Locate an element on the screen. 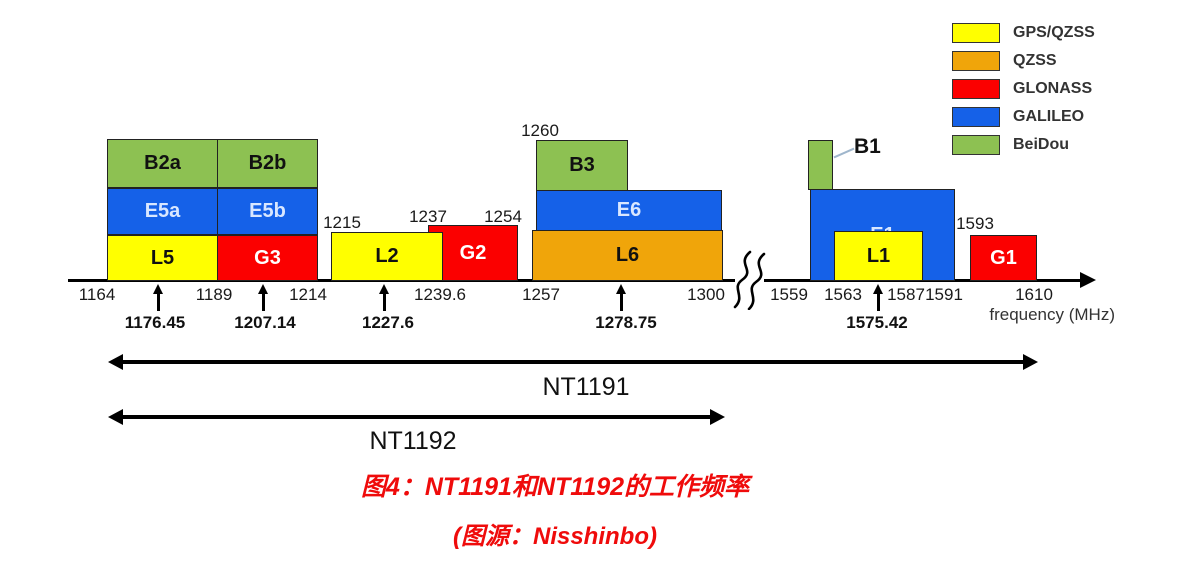 The height and width of the screenshot is (562, 1186). tick-1260: 1260 is located at coordinates (540, 130).